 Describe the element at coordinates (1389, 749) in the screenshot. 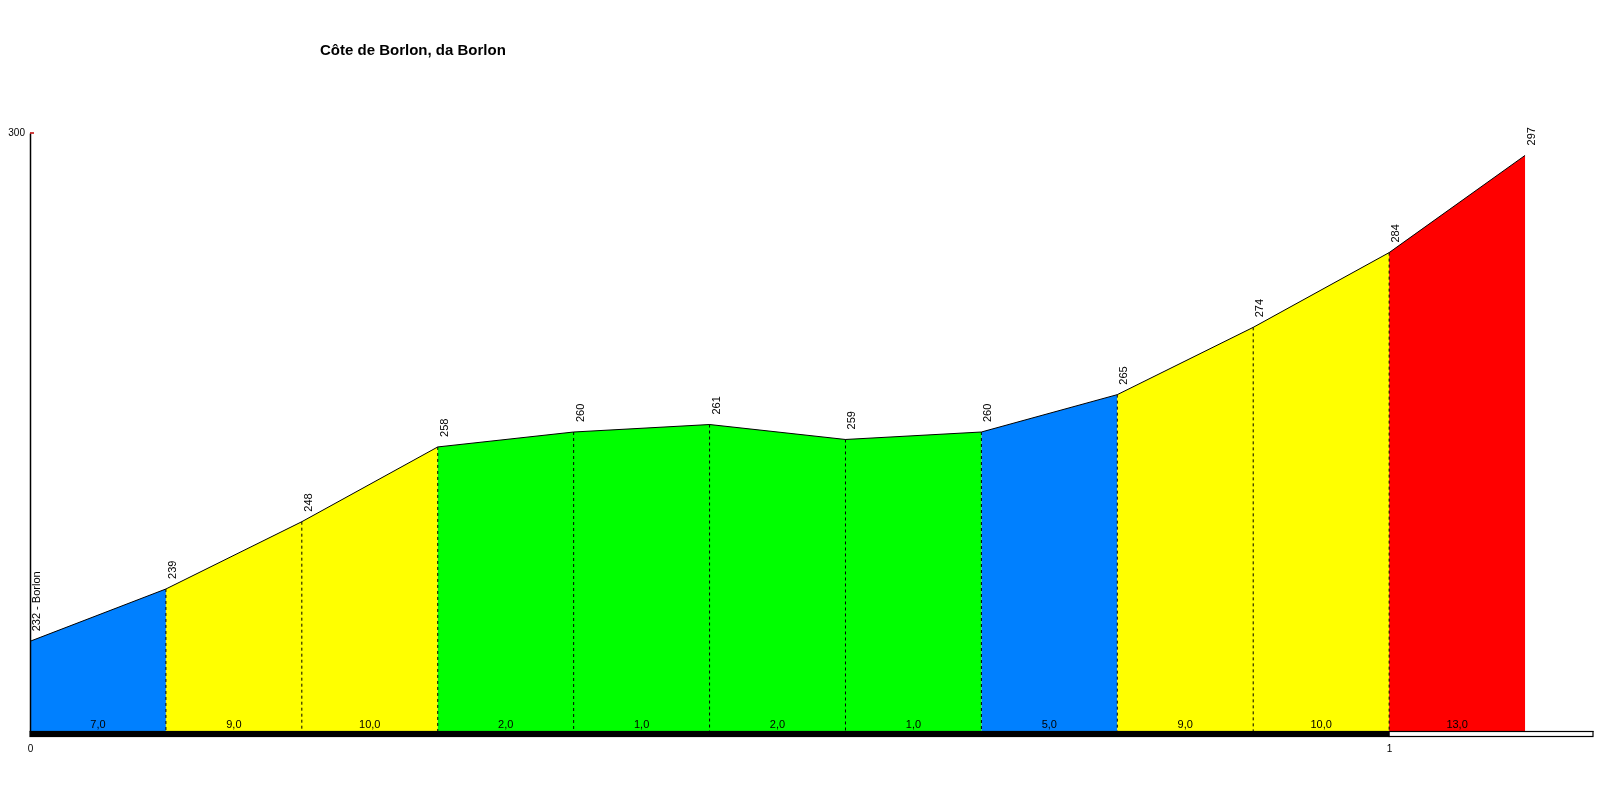

I see `x-tick-label: 1` at that location.